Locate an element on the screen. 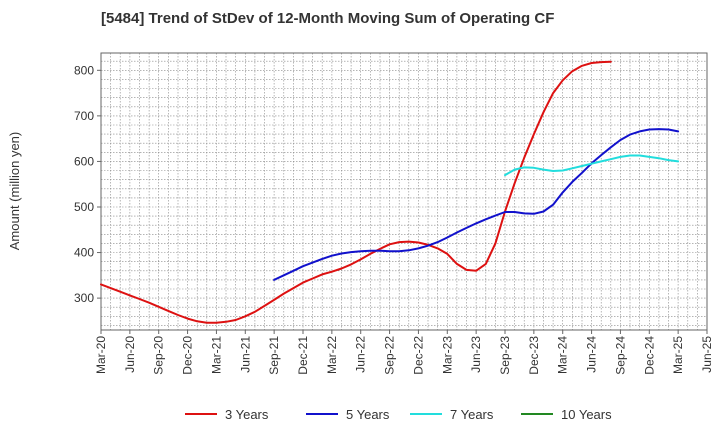 This screenshot has height=440, width=720. y-tick-label: 600 is located at coordinates (84, 161).